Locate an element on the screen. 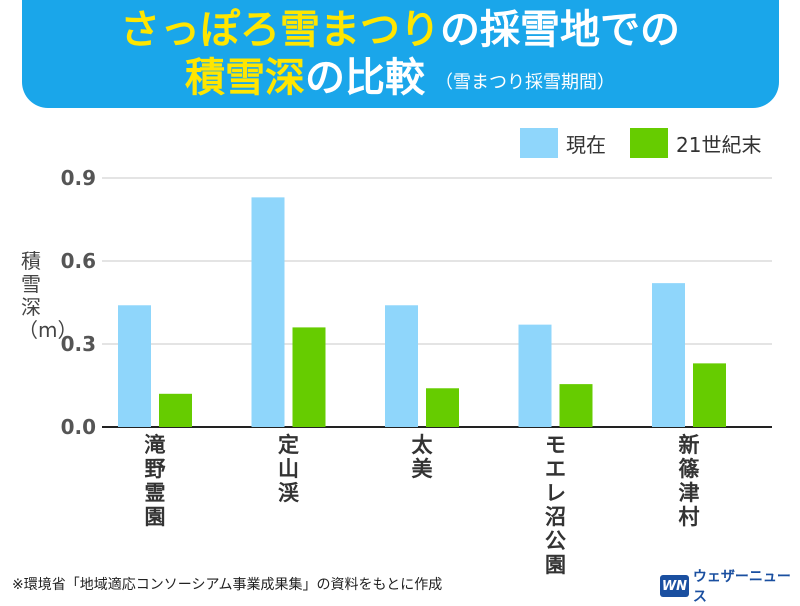 The image size is (800, 606). x-category-label: レ is located at coordinates (555, 493).